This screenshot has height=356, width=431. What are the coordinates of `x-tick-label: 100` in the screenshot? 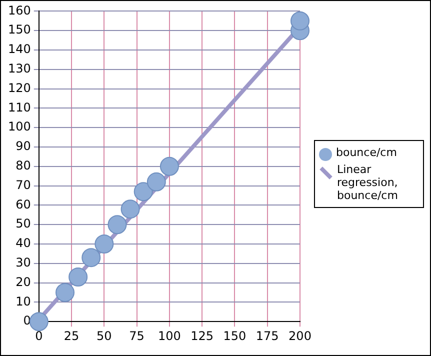 It's located at (169, 335).